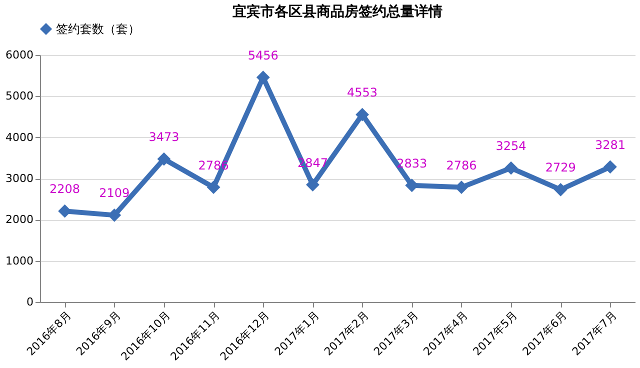 This screenshot has height=368, width=640. I want to click on y-tick-label: 4000, so click(20, 137).